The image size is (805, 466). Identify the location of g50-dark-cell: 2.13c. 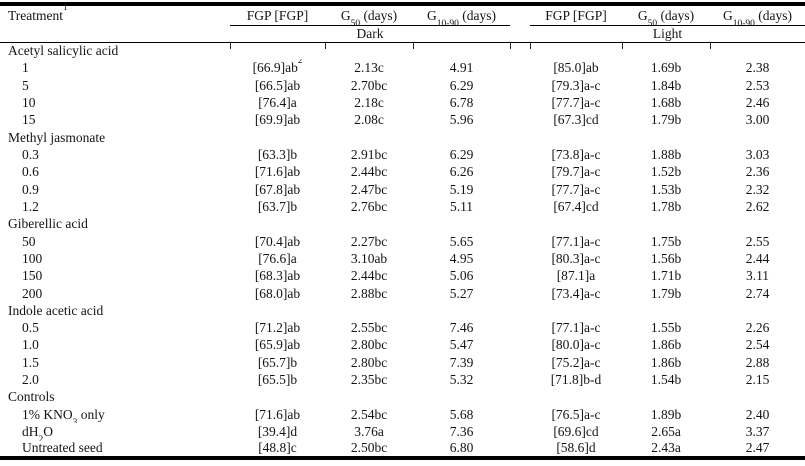
(369, 68).